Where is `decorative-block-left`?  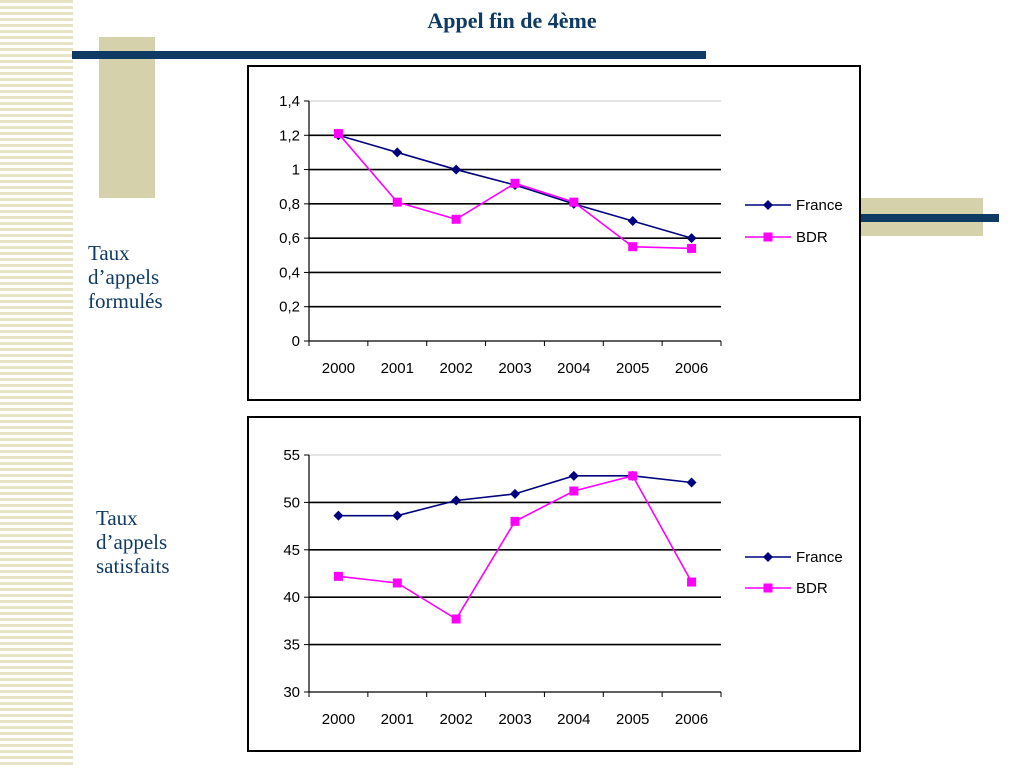
decorative-block-left is located at coordinates (127, 117).